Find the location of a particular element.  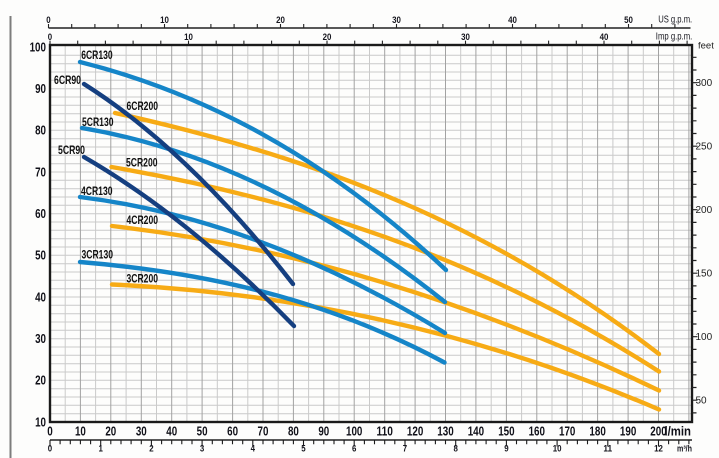

svg-text: 3CR130 is located at coordinates (98, 256).